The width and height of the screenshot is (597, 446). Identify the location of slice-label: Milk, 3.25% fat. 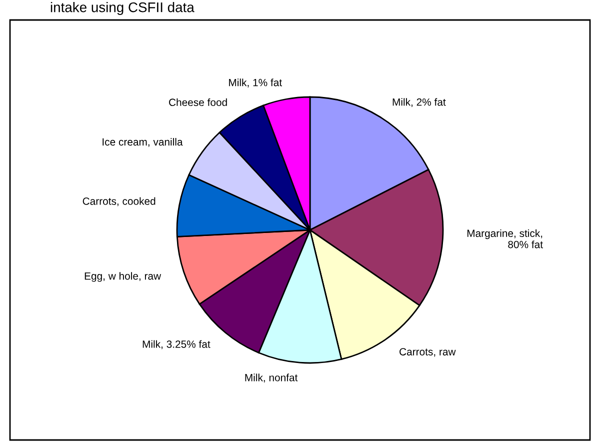
(176, 345).